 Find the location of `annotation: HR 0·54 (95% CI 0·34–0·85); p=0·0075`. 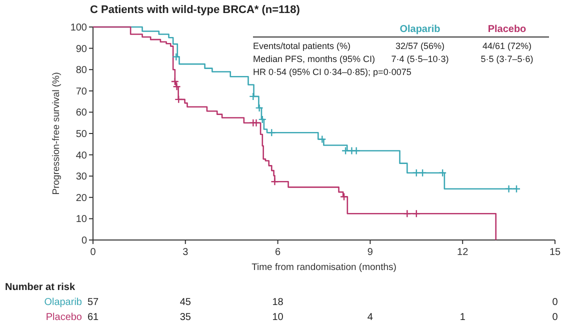

annotation: HR 0·54 (95% CI 0·34–0·85); p=0·0075 is located at coordinates (332, 72).